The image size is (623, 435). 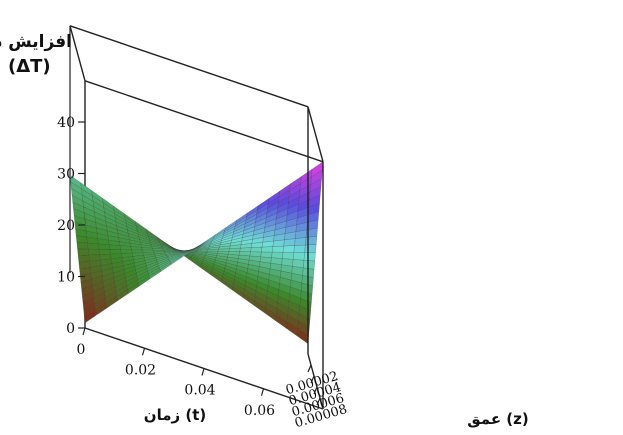 I want to click on t-axis-label: زمان (t), so click(x=175, y=415).